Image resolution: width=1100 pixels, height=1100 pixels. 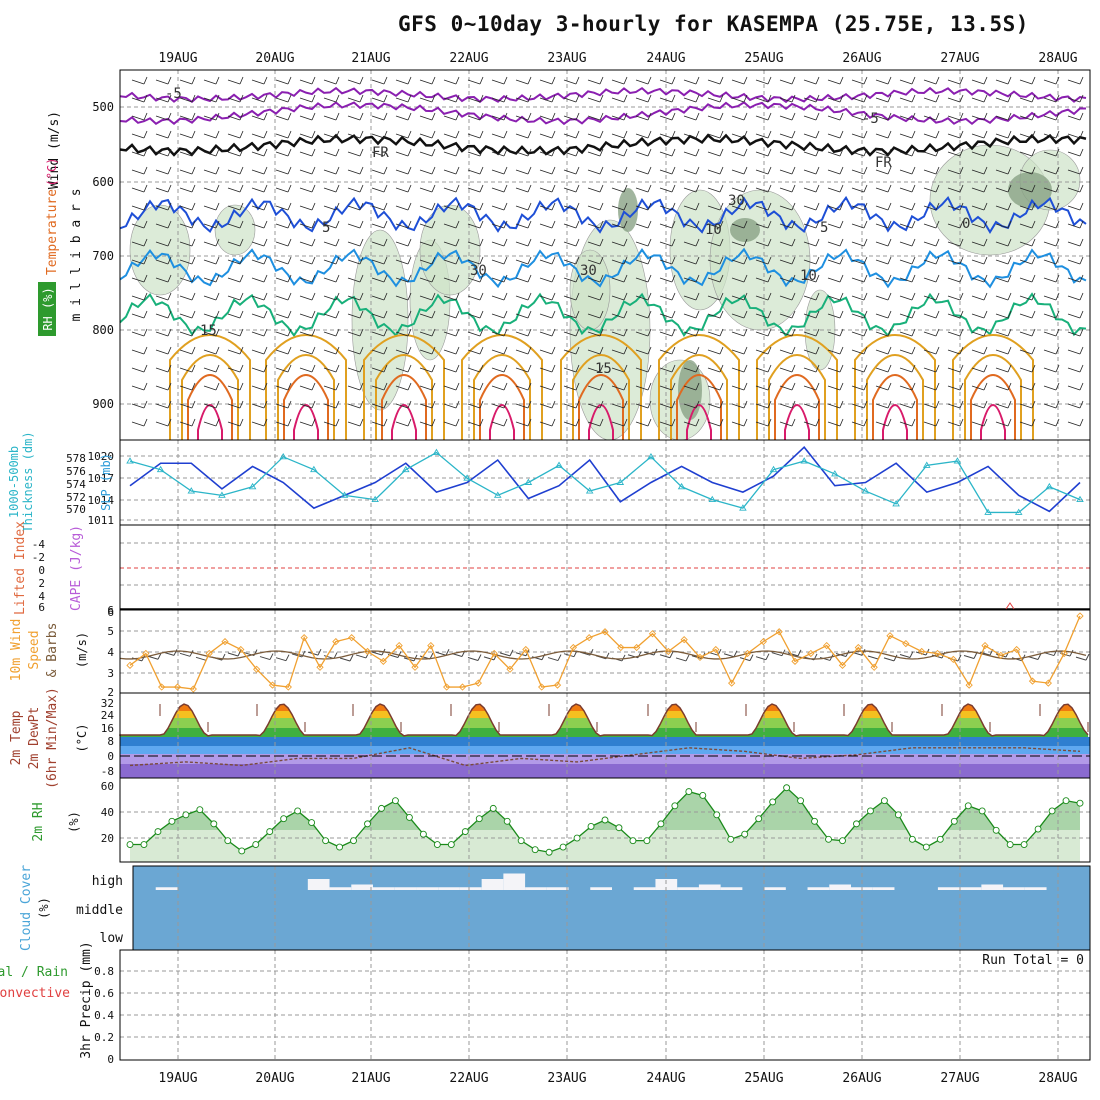 What do you see at coordinates (104, 993) in the screenshot?
I see `precip-tick: 0.6` at bounding box center [104, 993].